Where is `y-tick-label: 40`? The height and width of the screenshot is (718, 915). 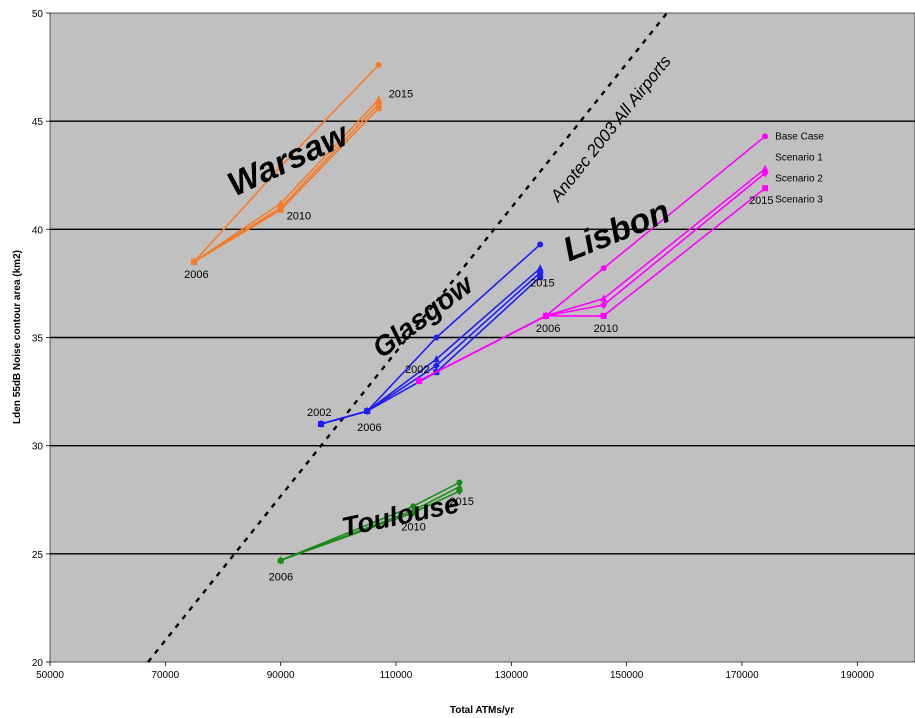
y-tick-label: 40 is located at coordinates (38, 230).